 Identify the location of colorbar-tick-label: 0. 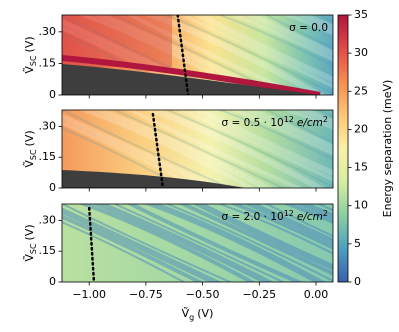
(357, 281).